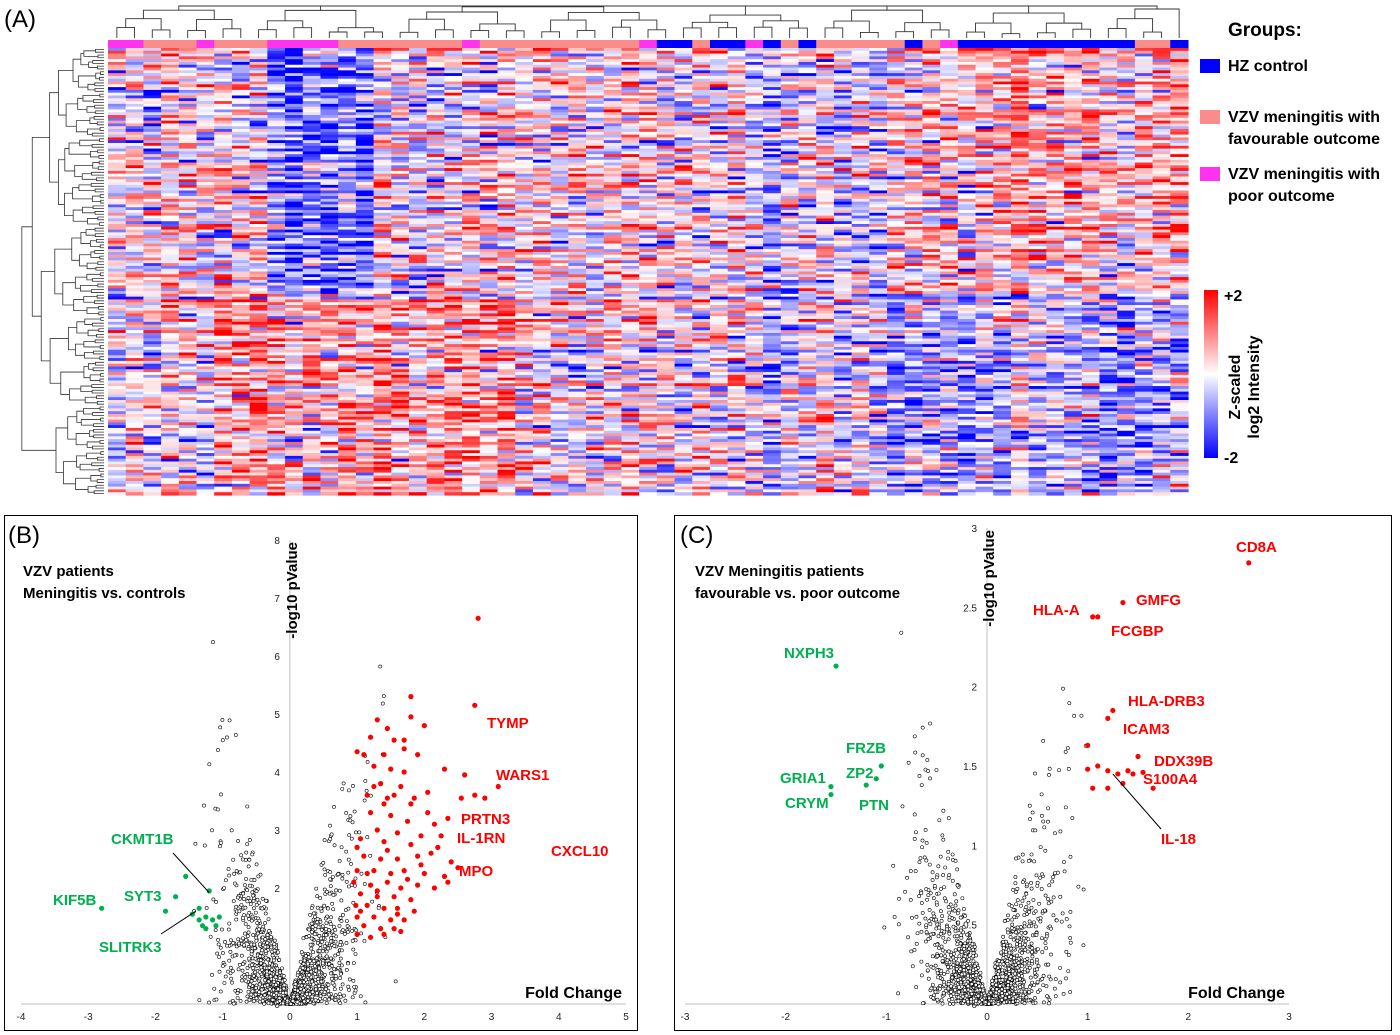 The width and height of the screenshot is (1400, 1035). I want to click on group-bar-cell, so click(1144, 44).